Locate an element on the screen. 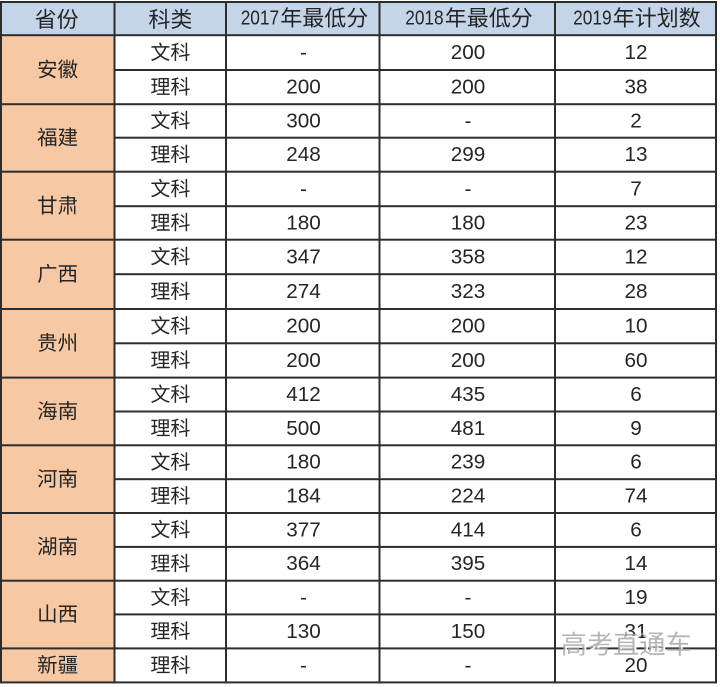  svg-text: 435 is located at coordinates (468, 394).